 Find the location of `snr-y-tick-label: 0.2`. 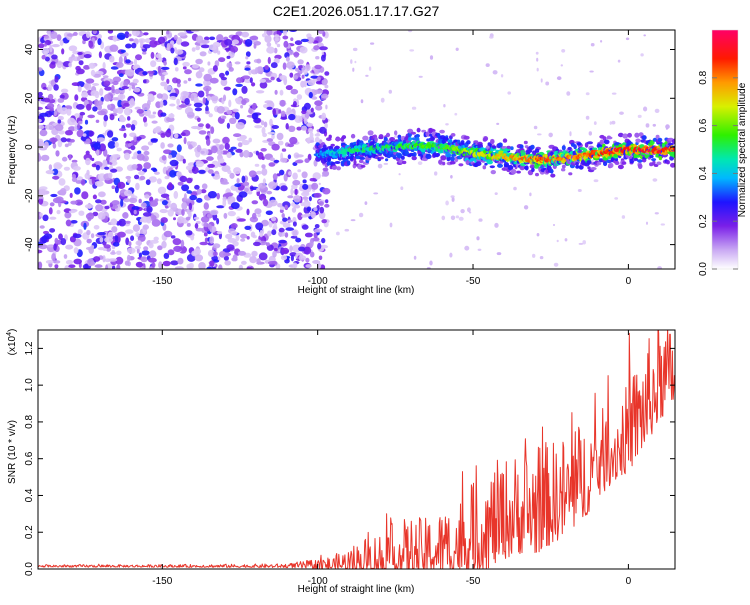

snr-y-tick-label: 0.2 is located at coordinates (29, 532).